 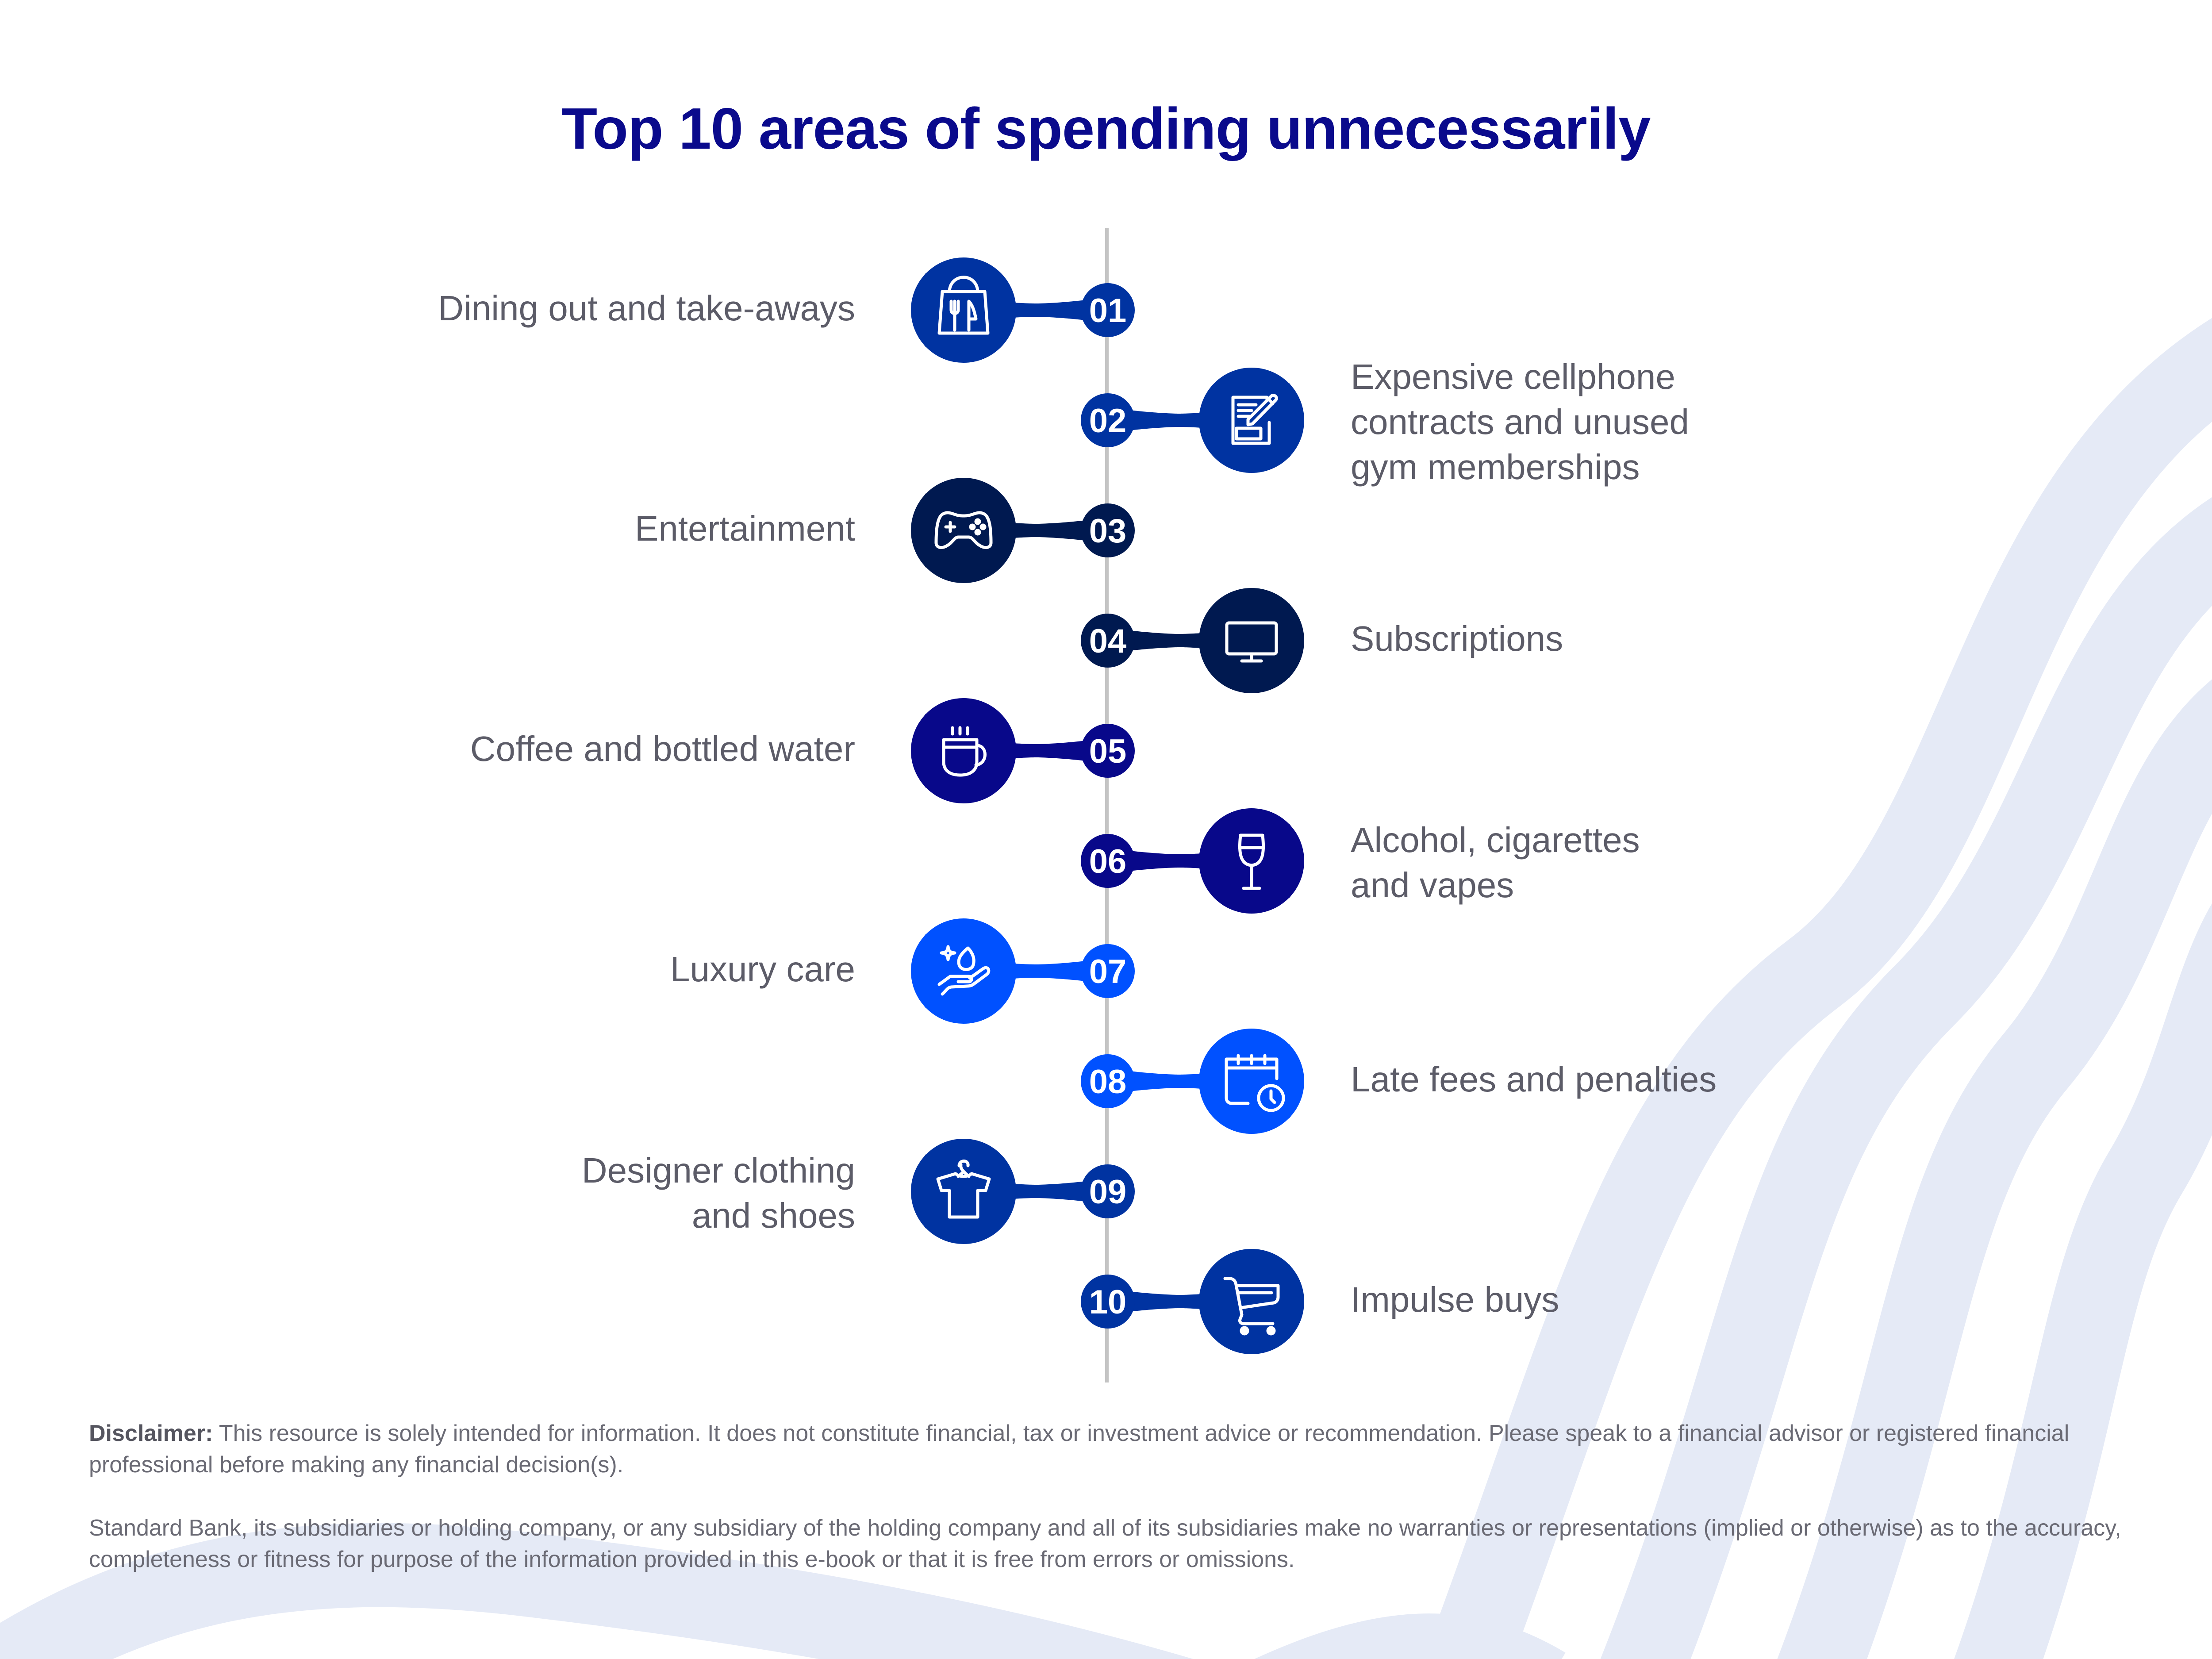 What do you see at coordinates (1495, 467) in the screenshot?
I see `item-label-line: gym memberships` at bounding box center [1495, 467].